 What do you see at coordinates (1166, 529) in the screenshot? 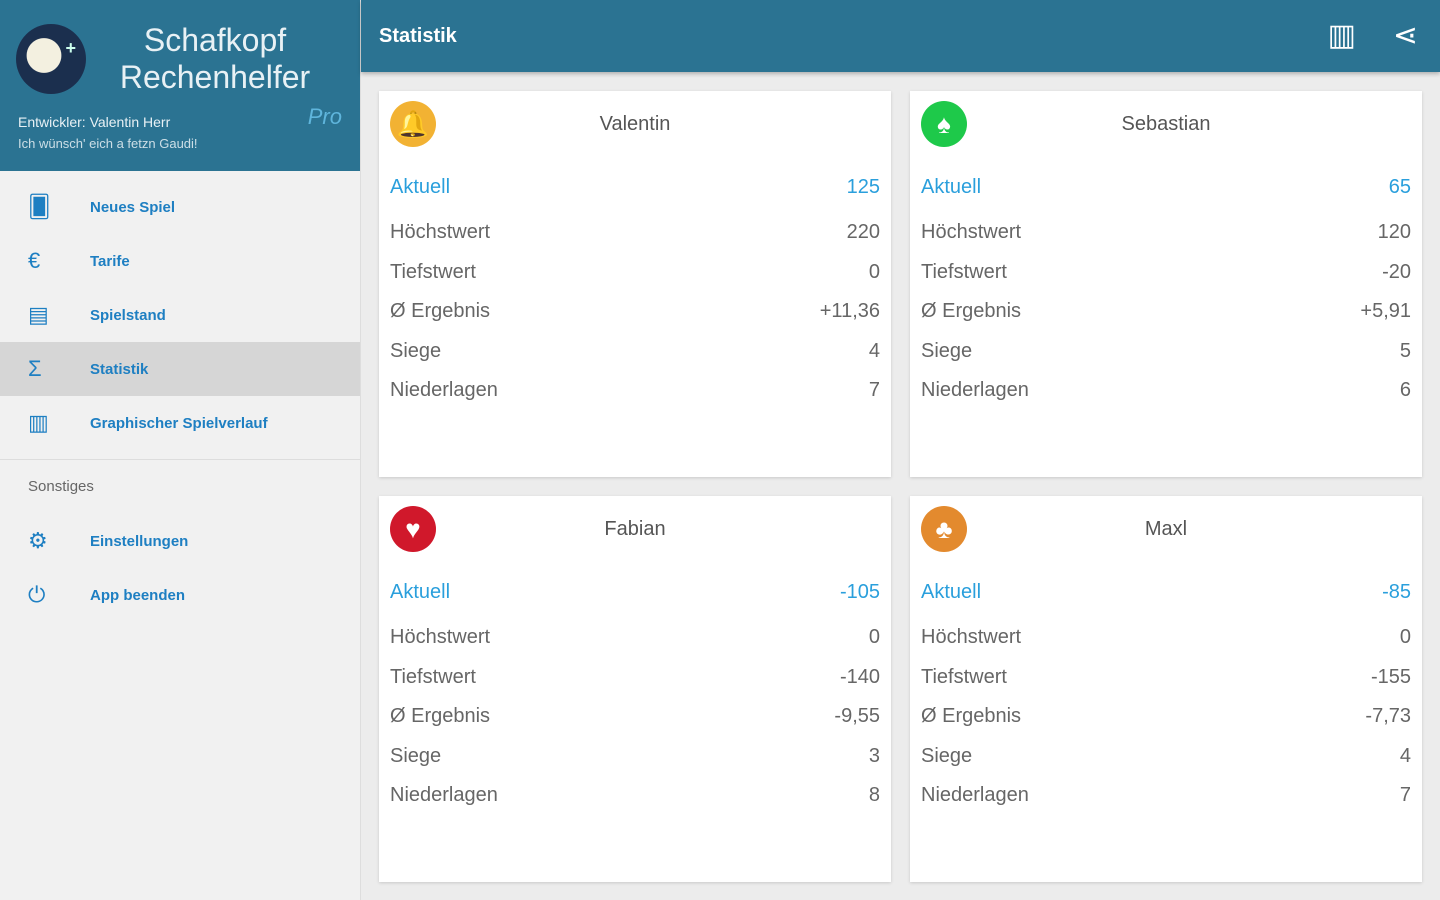
I see `player-name: Maxl` at bounding box center [1166, 529].